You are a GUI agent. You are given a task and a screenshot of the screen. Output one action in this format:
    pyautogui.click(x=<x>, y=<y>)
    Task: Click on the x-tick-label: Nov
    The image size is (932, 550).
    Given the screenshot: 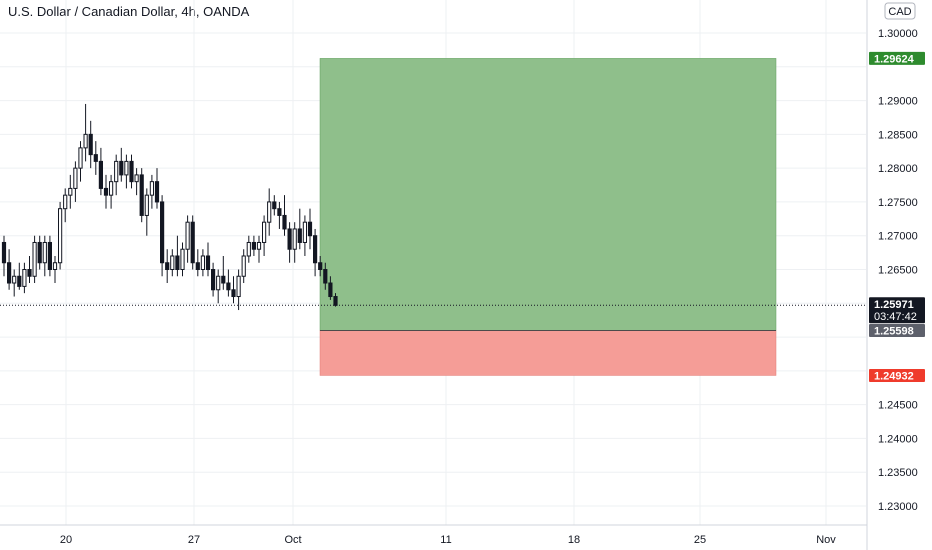 What is the action you would take?
    pyautogui.click(x=826, y=540)
    